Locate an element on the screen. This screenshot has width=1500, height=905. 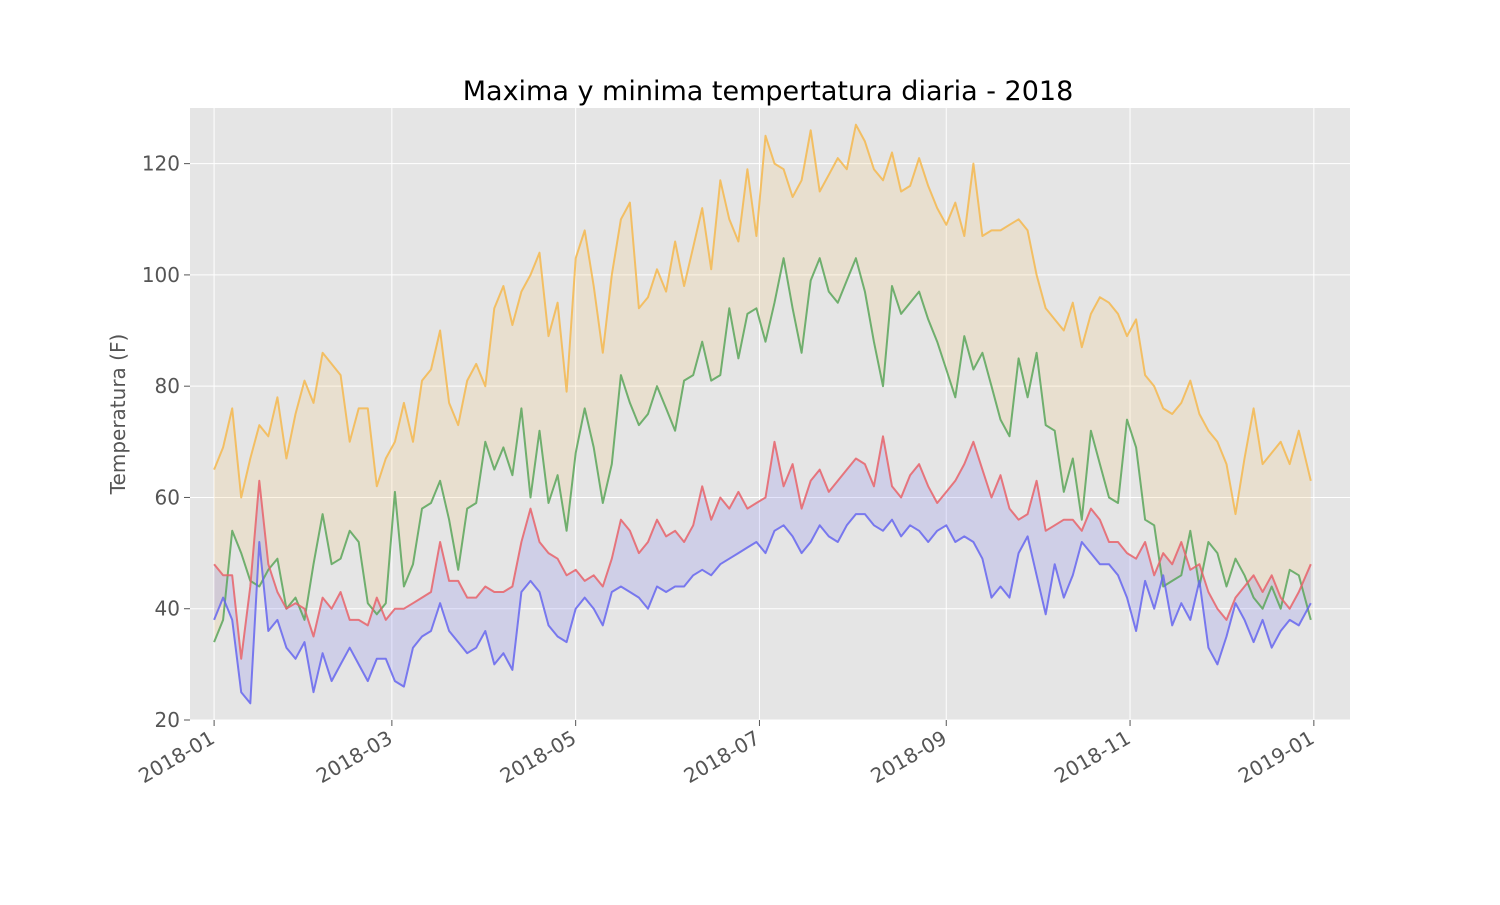
y-tick-label: 120 is located at coordinates (161, 164).